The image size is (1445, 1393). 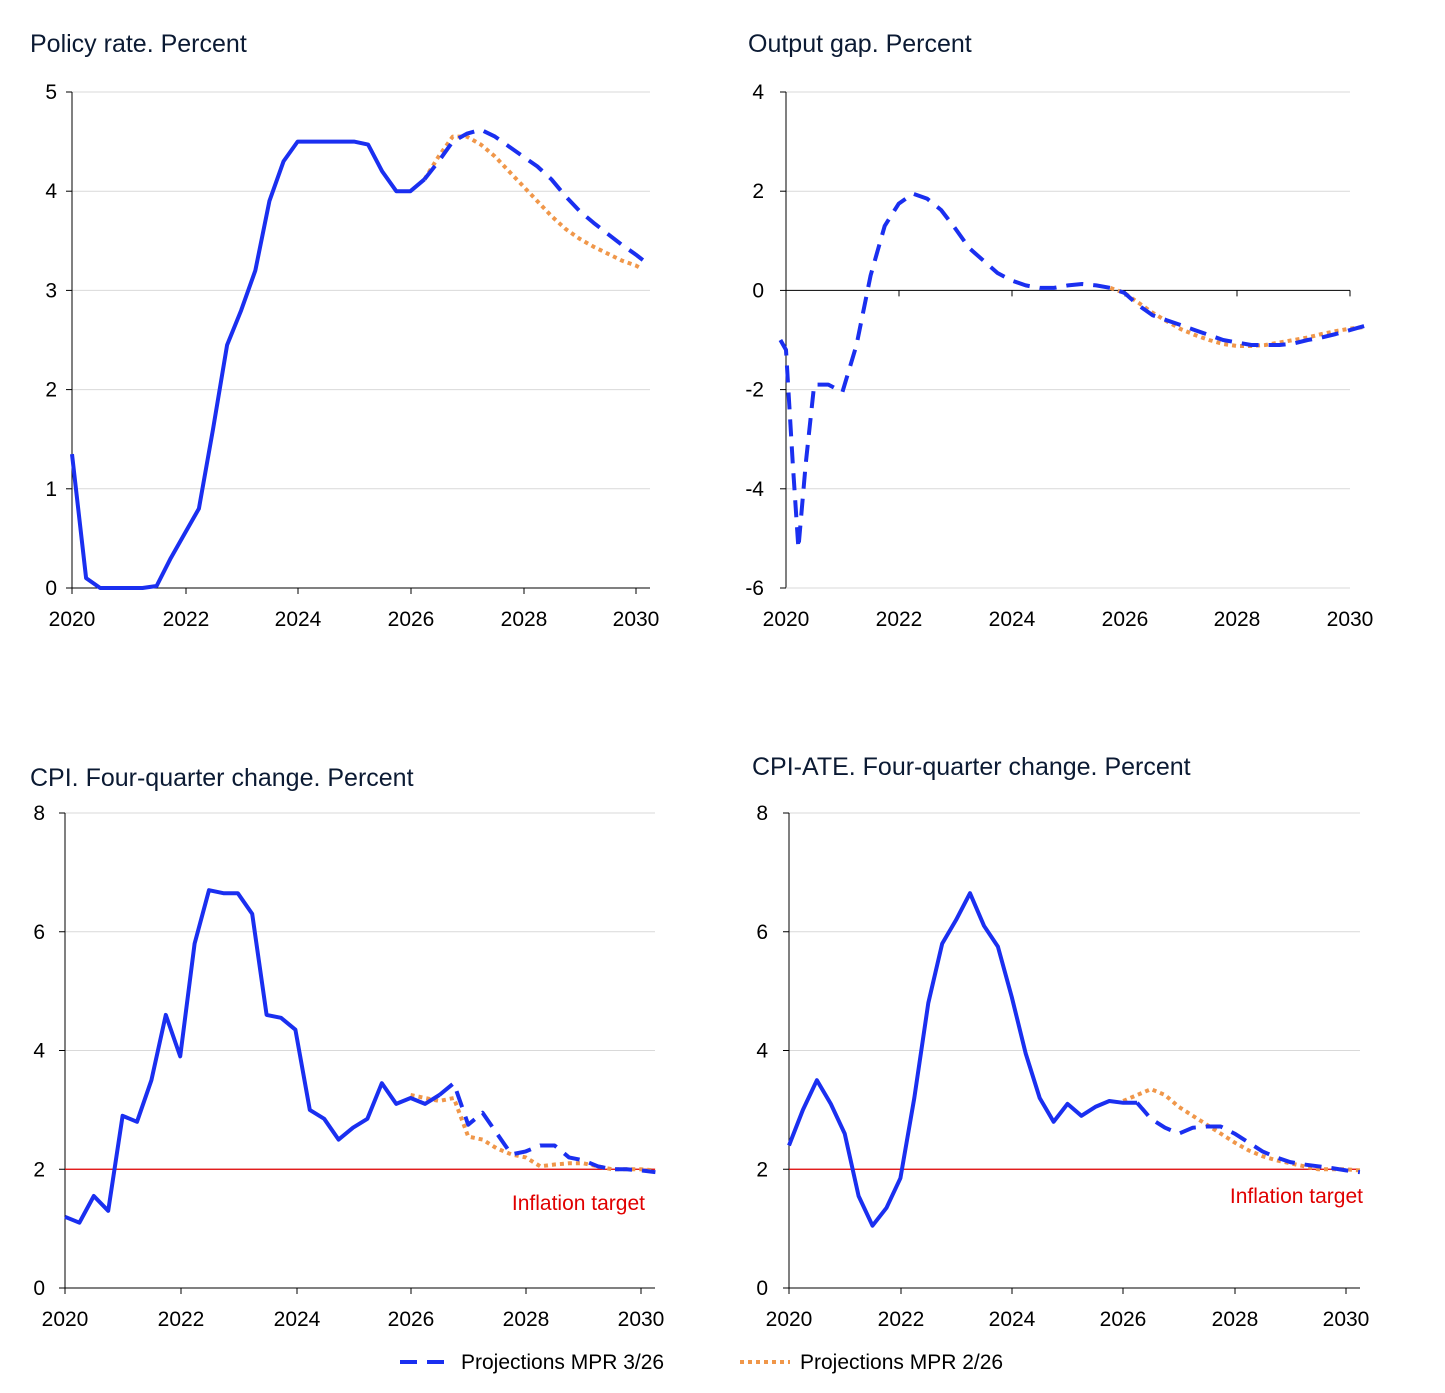 What do you see at coordinates (138, 44) in the screenshot?
I see `panel-title: Policy rate. Percent` at bounding box center [138, 44].